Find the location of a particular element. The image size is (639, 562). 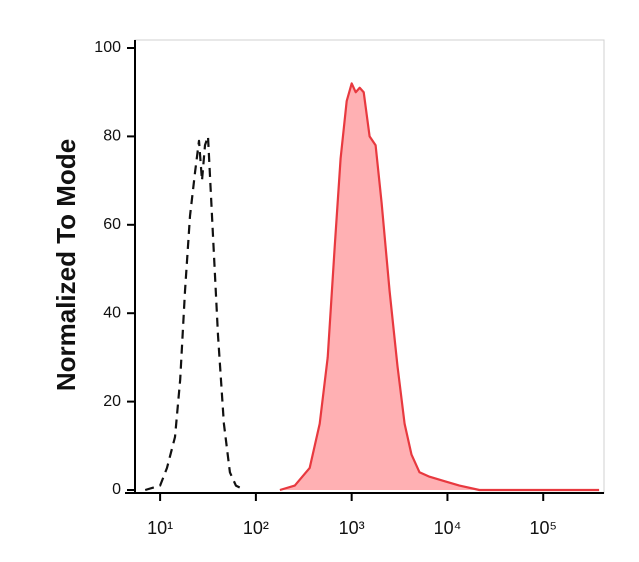

y-tick-label: 80 is located at coordinates (112, 136).